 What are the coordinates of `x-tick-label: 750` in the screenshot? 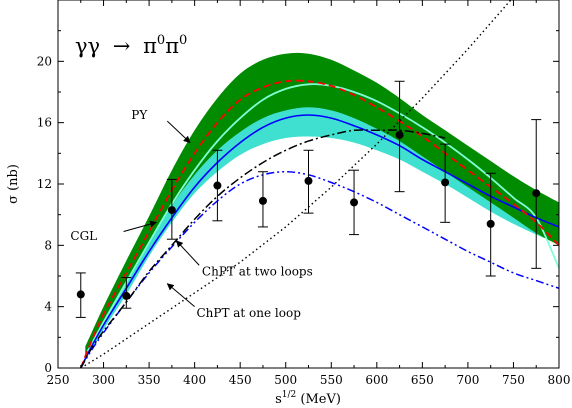 It's located at (513, 380).